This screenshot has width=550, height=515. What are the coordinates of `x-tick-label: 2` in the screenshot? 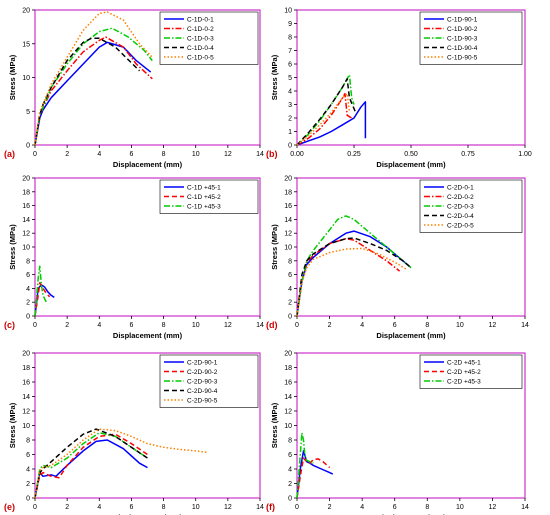 It's located at (330, 507).